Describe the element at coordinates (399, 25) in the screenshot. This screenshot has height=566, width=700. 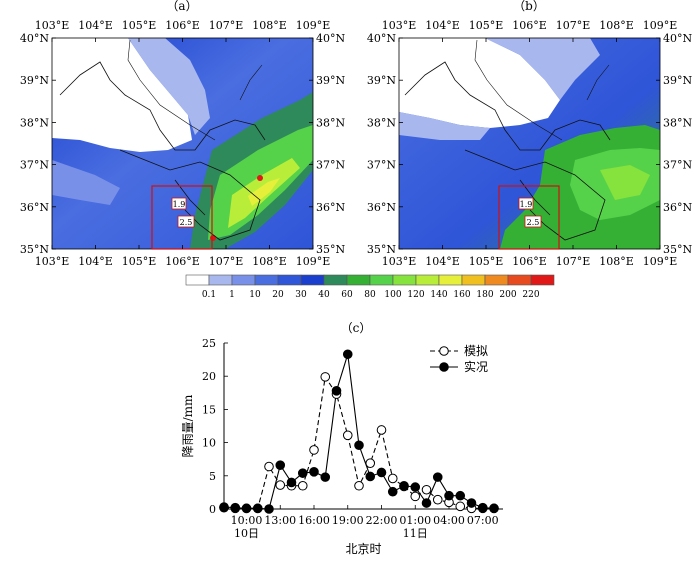
I see `map-b-lon-label-top: 103°E` at that location.